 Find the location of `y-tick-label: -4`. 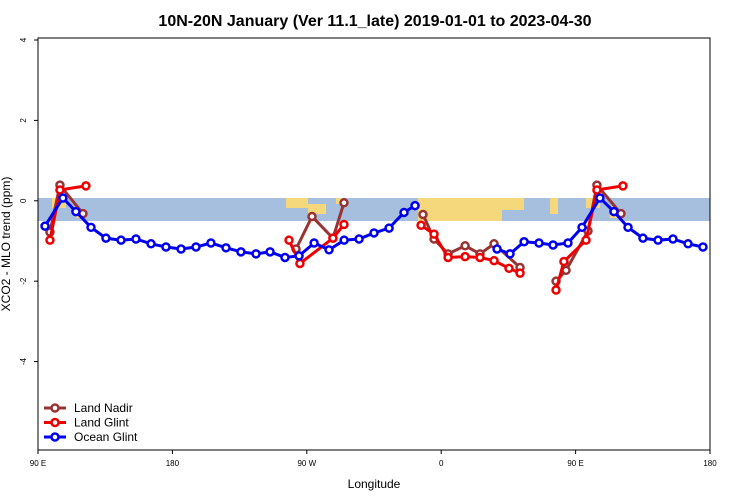

y-tick-label: -4 is located at coordinates (23, 361).